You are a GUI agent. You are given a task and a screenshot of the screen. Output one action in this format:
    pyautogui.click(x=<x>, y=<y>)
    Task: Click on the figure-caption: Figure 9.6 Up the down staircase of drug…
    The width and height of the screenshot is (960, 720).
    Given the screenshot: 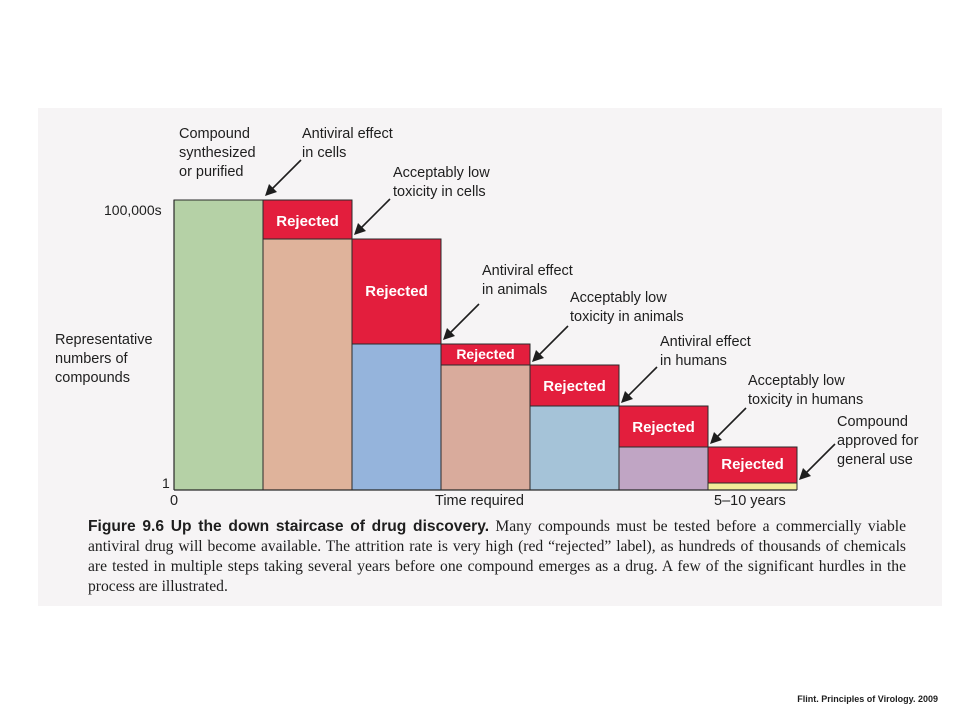 What is the action you would take?
    pyautogui.click(x=497, y=557)
    